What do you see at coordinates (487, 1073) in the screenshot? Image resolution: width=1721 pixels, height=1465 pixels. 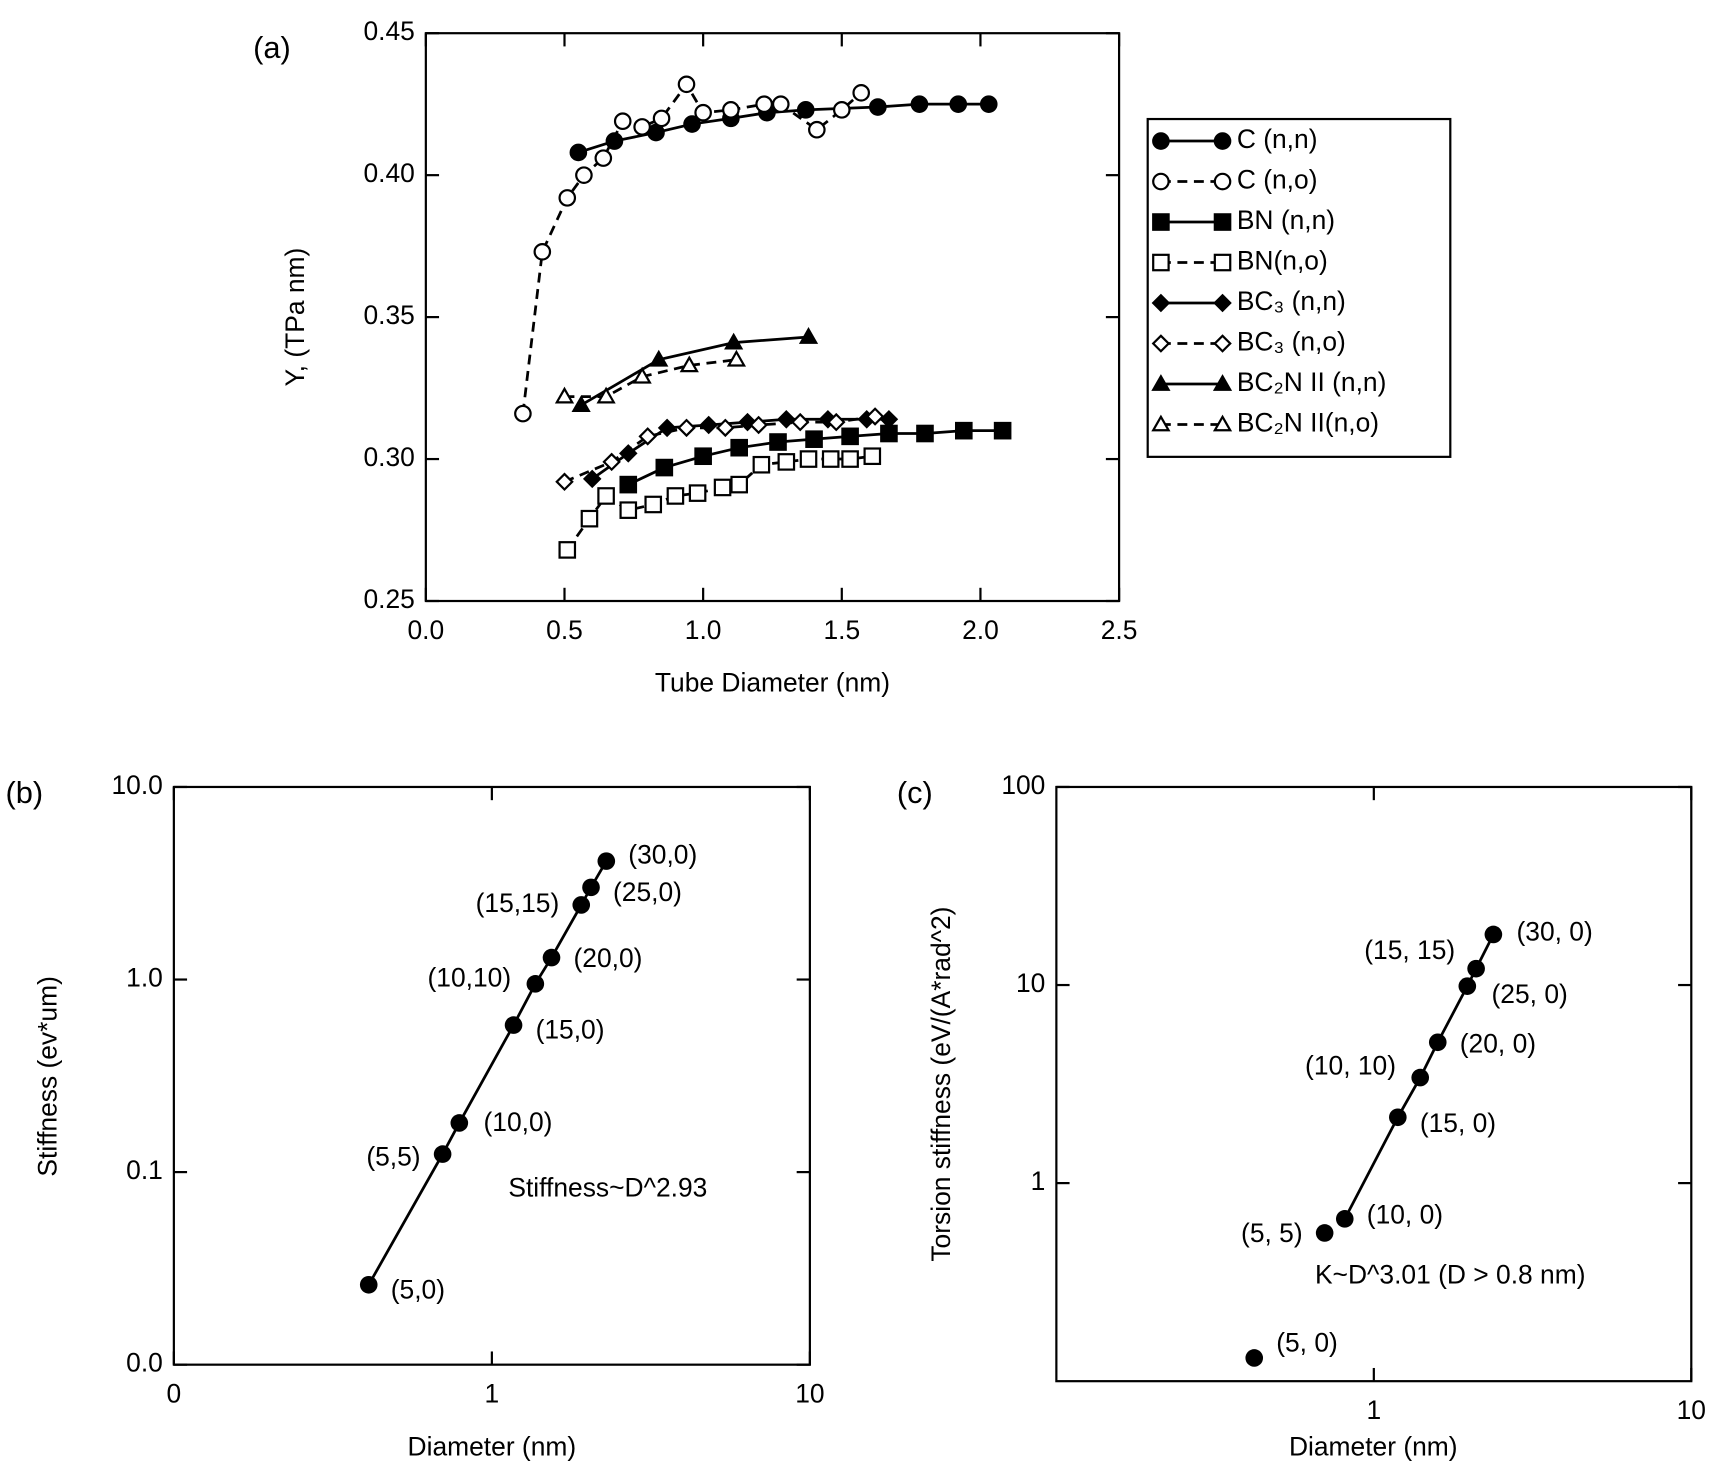 I see `fit-line` at bounding box center [487, 1073].